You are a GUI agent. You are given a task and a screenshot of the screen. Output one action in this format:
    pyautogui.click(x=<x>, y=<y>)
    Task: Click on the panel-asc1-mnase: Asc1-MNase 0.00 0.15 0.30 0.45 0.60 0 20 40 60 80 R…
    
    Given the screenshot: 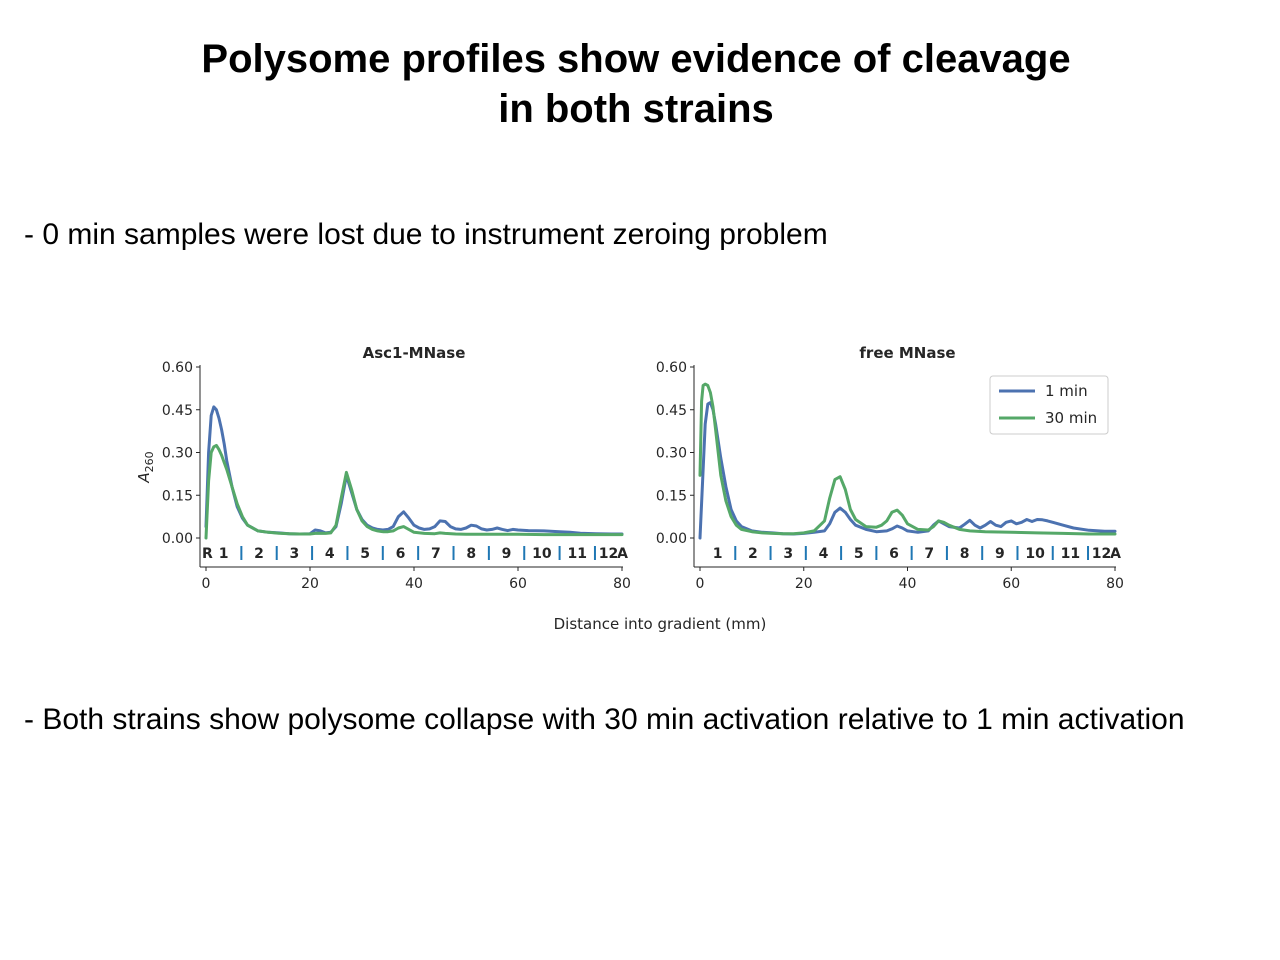 What is the action you would take?
    pyautogui.click(x=396, y=468)
    